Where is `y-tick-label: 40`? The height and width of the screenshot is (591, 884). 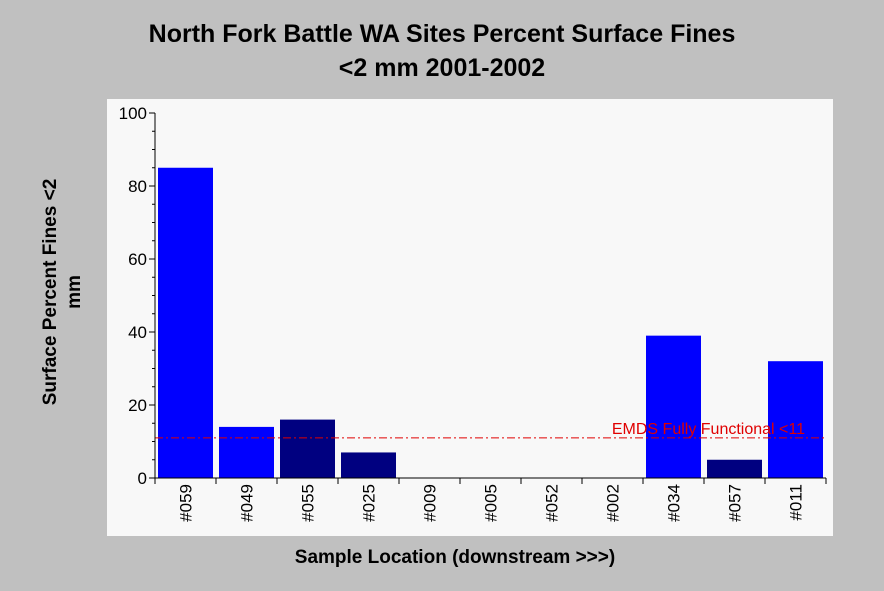
y-tick-label: 40 is located at coordinates (137, 332).